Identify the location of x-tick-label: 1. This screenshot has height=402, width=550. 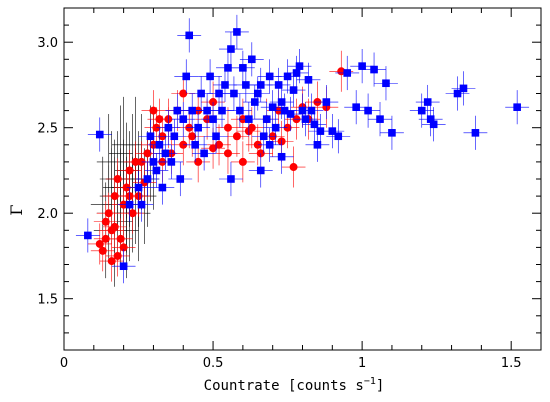
(362, 363).